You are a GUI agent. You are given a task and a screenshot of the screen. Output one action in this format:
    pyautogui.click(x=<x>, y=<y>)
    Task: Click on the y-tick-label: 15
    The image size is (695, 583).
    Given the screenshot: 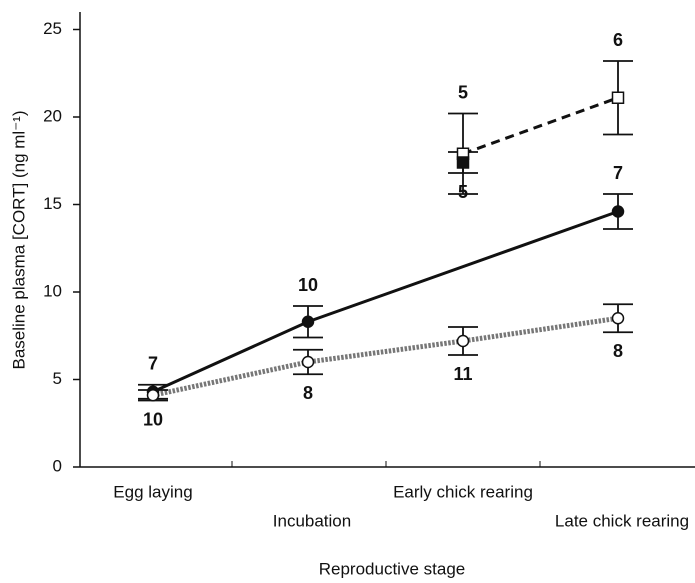 What is the action you would take?
    pyautogui.click(x=52, y=203)
    